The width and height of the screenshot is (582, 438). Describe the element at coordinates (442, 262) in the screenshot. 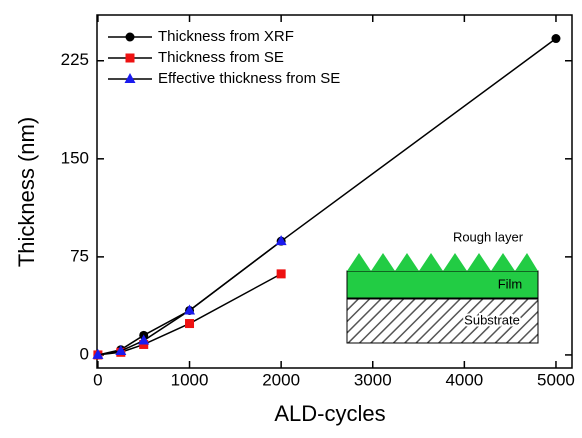

I see `rough-layer` at that location.